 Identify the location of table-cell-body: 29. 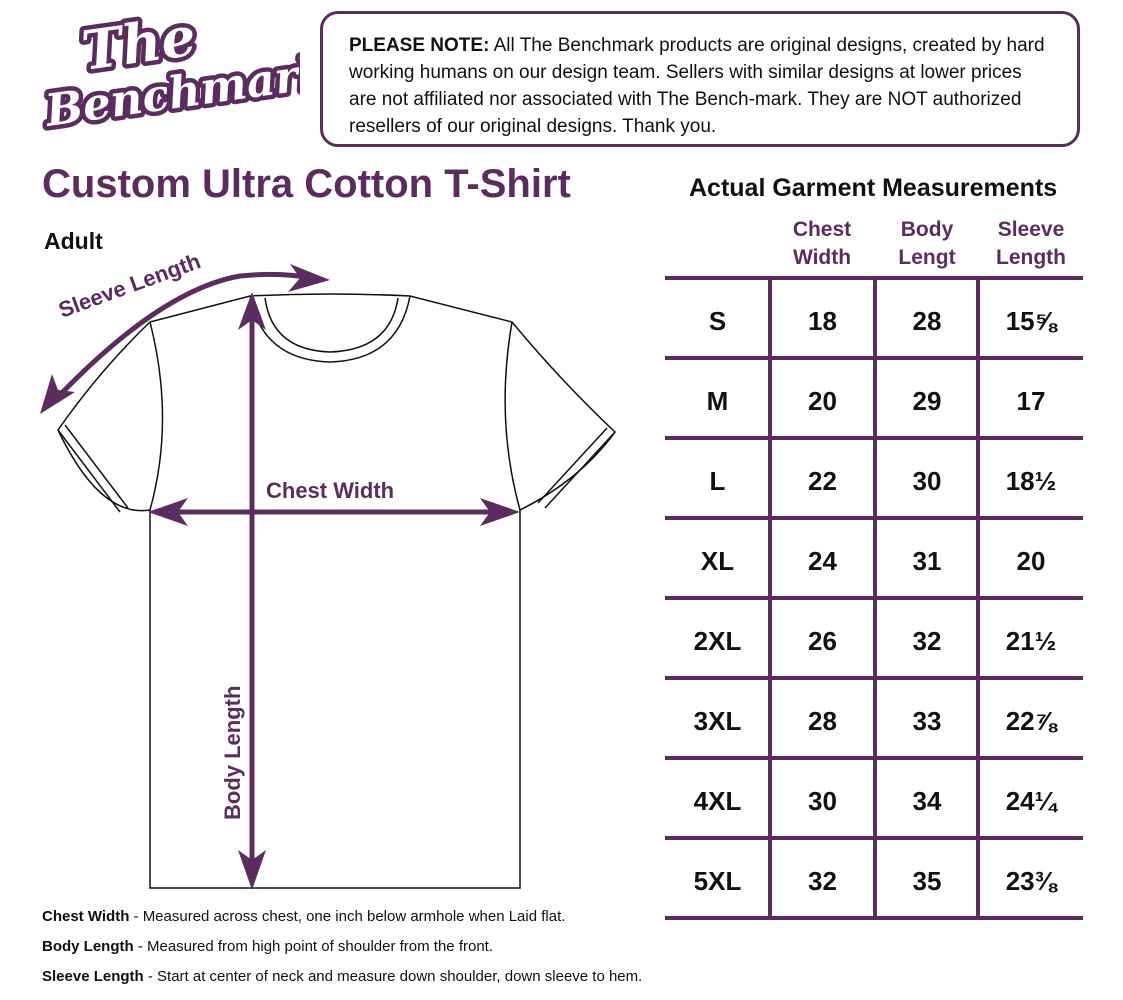
(927, 401).